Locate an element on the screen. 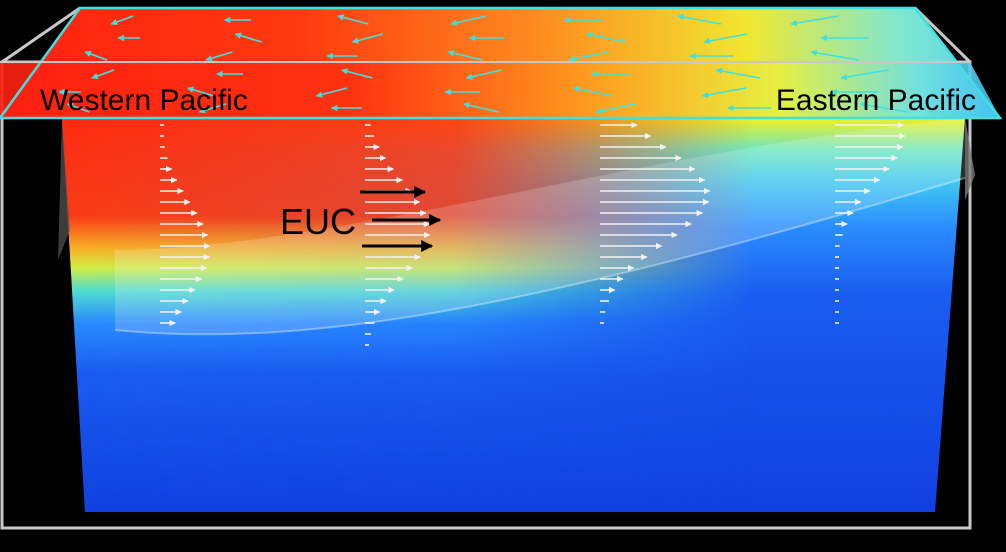 Image resolution: width=1006 pixels, height=552 pixels. label-eastern-pacific: Eastern Pacific is located at coordinates (876, 100).